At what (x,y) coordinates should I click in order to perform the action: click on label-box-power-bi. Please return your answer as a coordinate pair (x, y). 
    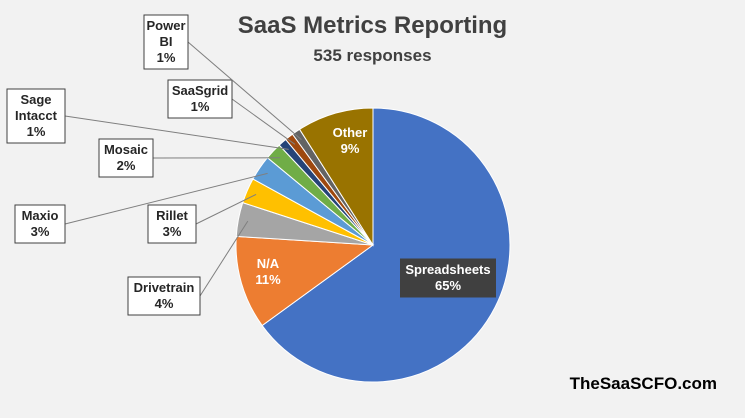
    Looking at the image, I should click on (166, 42).